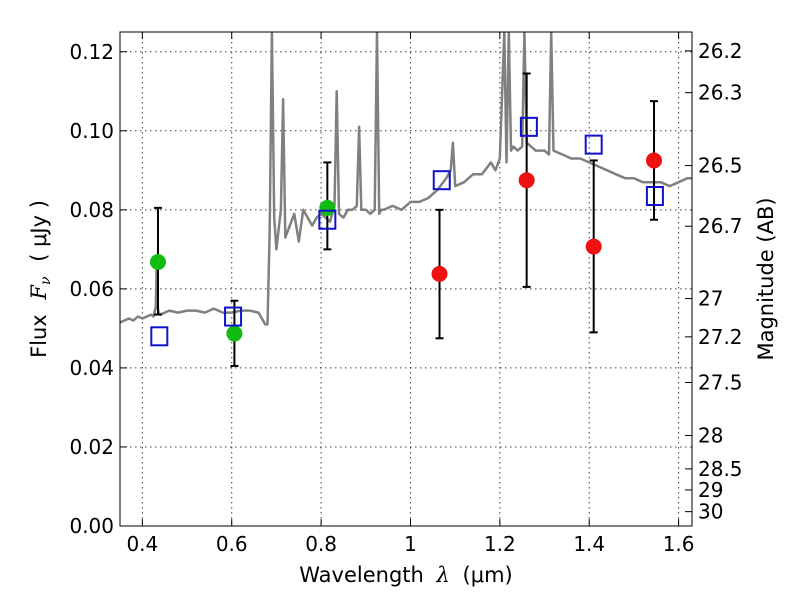 This screenshot has width=800, height=600. What do you see at coordinates (720, 337) in the screenshot?
I see `y2-tick-label: 27.2` at bounding box center [720, 337].